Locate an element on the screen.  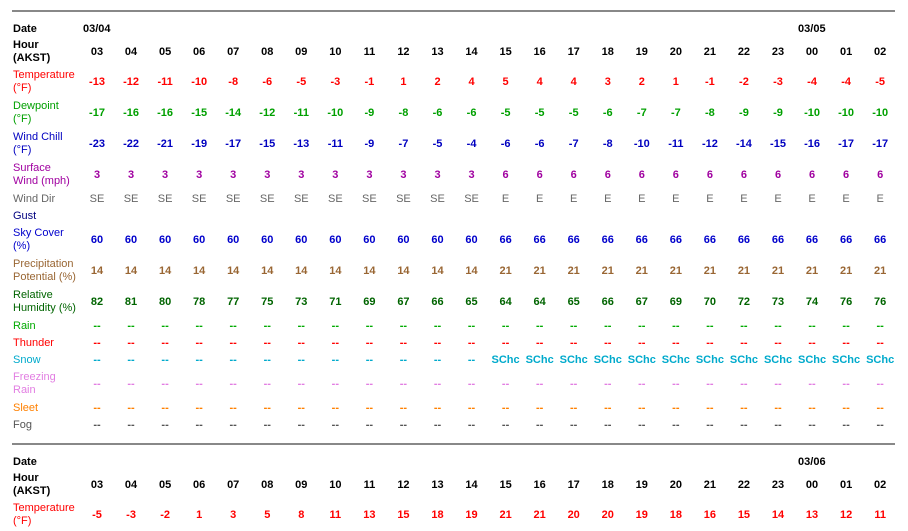
cell-temperature: 2 is located at coordinates (641, 82).